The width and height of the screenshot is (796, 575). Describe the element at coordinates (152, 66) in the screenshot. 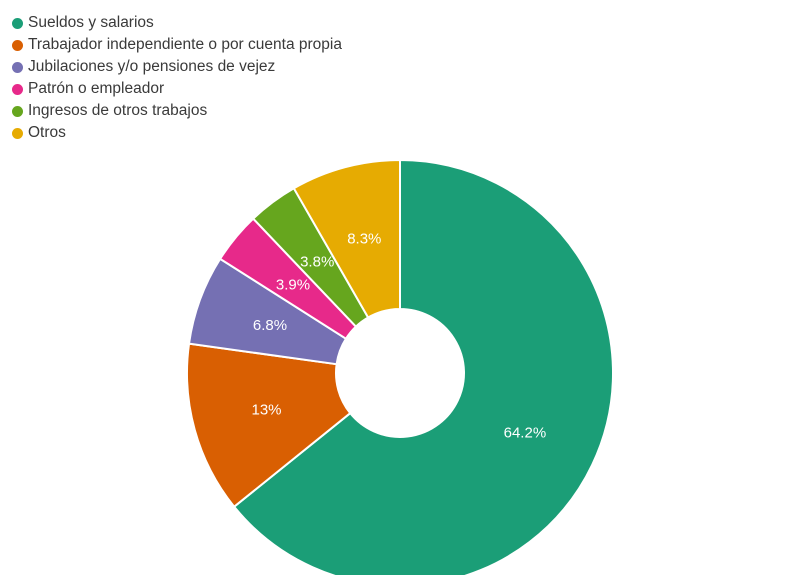

I see `legend-label: Jubilaciones y/o pensiones de vejez` at that location.